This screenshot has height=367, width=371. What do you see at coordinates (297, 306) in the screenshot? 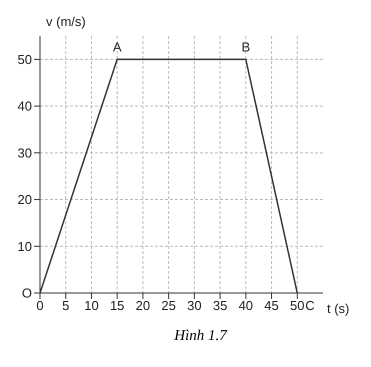
I see `x-tick-label: 50` at bounding box center [297, 306].